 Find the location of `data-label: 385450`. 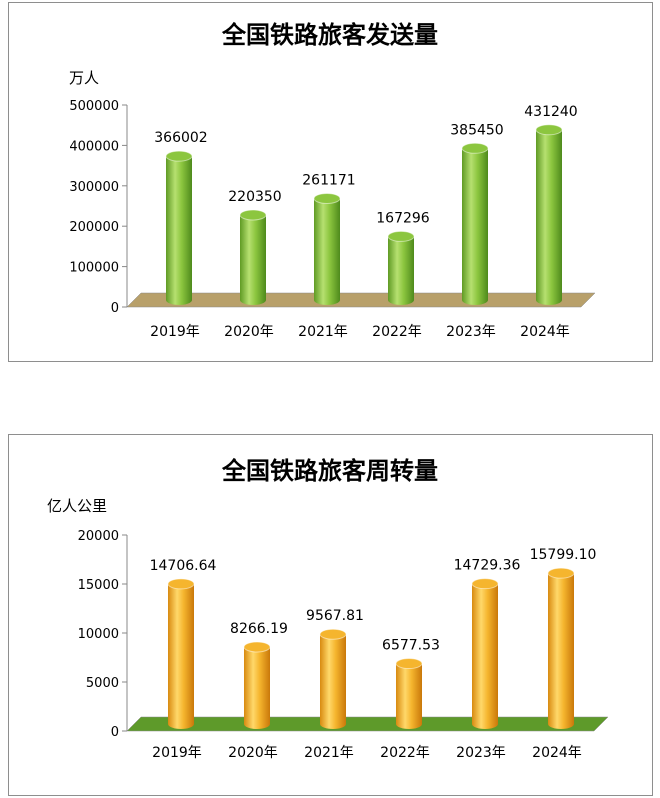

data-label: 385450 is located at coordinates (476, 130).